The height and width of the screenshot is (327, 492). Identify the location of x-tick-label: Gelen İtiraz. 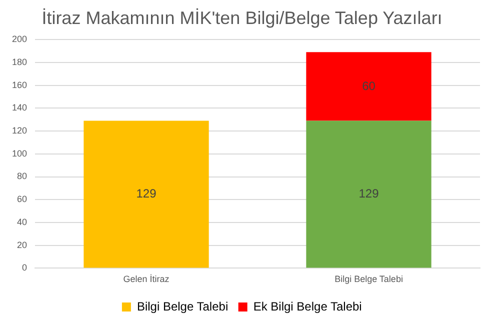
(146, 279).